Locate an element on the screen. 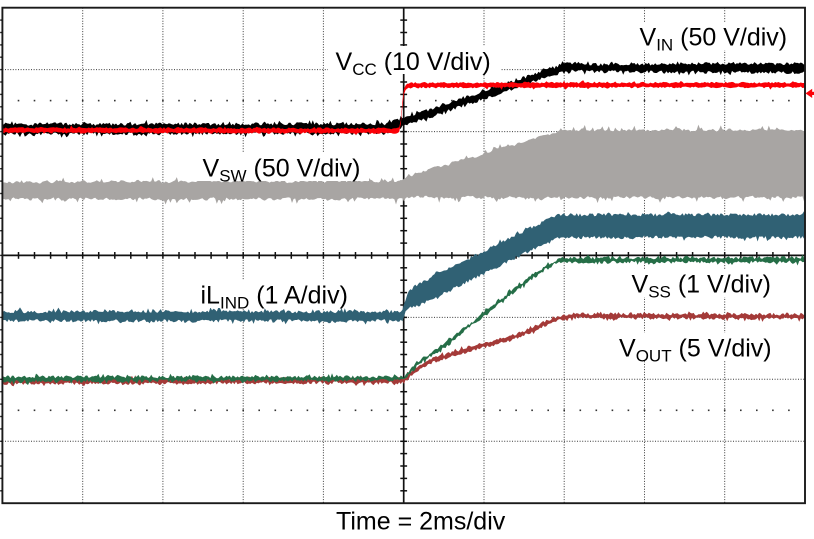 This screenshot has height=539, width=814. svg-text: VOUT (5 V/div) is located at coordinates (695, 349).